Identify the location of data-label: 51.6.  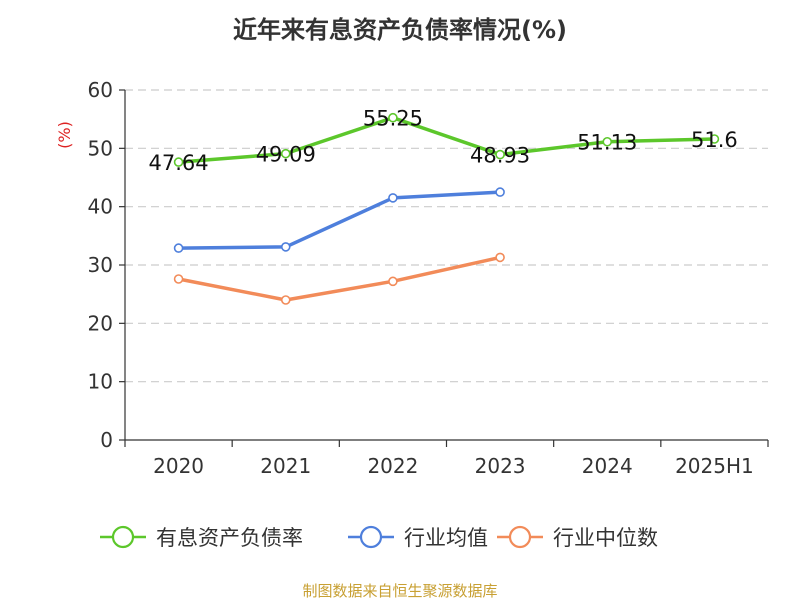
(714, 140).